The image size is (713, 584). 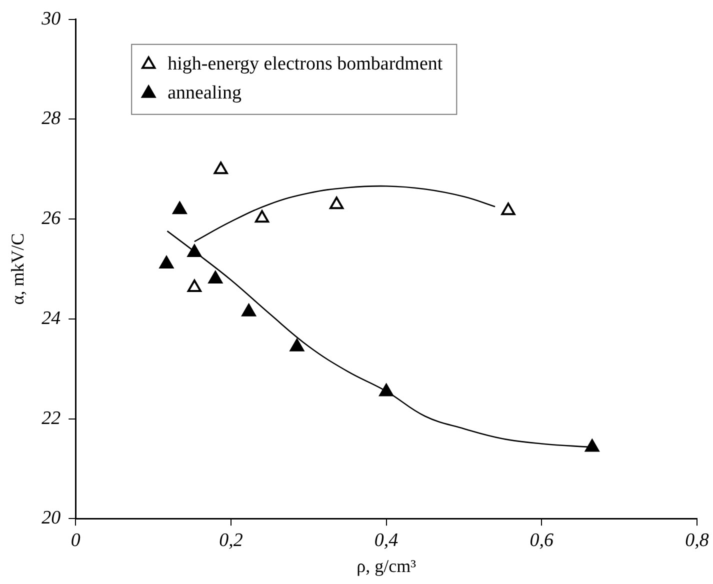 What do you see at coordinates (52, 219) in the screenshot?
I see `y-tick-label: 26` at bounding box center [52, 219].